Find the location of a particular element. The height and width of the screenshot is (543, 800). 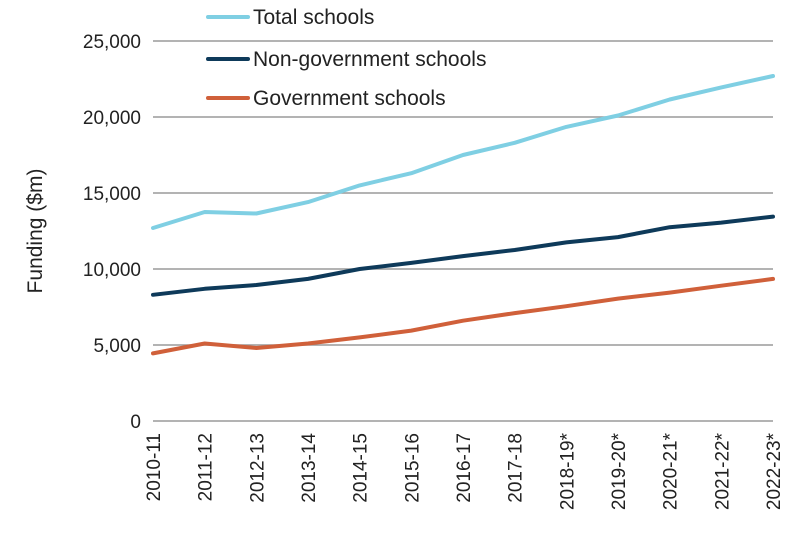

x-tick-label: 2019-20* is located at coordinates (619, 471).